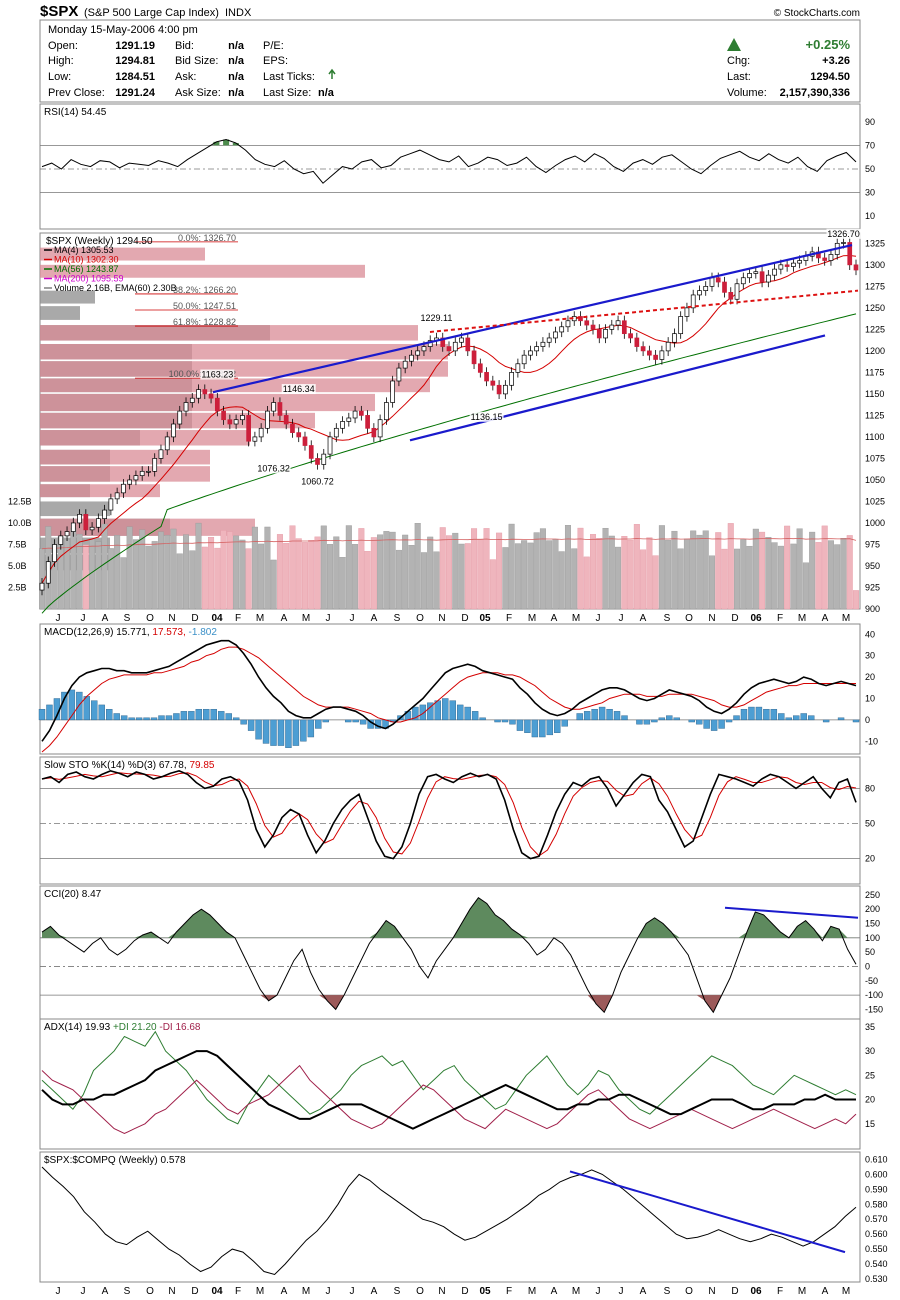 The image size is (900, 1300). I want to click on last-size-label: Last Size:, so click(287, 93).